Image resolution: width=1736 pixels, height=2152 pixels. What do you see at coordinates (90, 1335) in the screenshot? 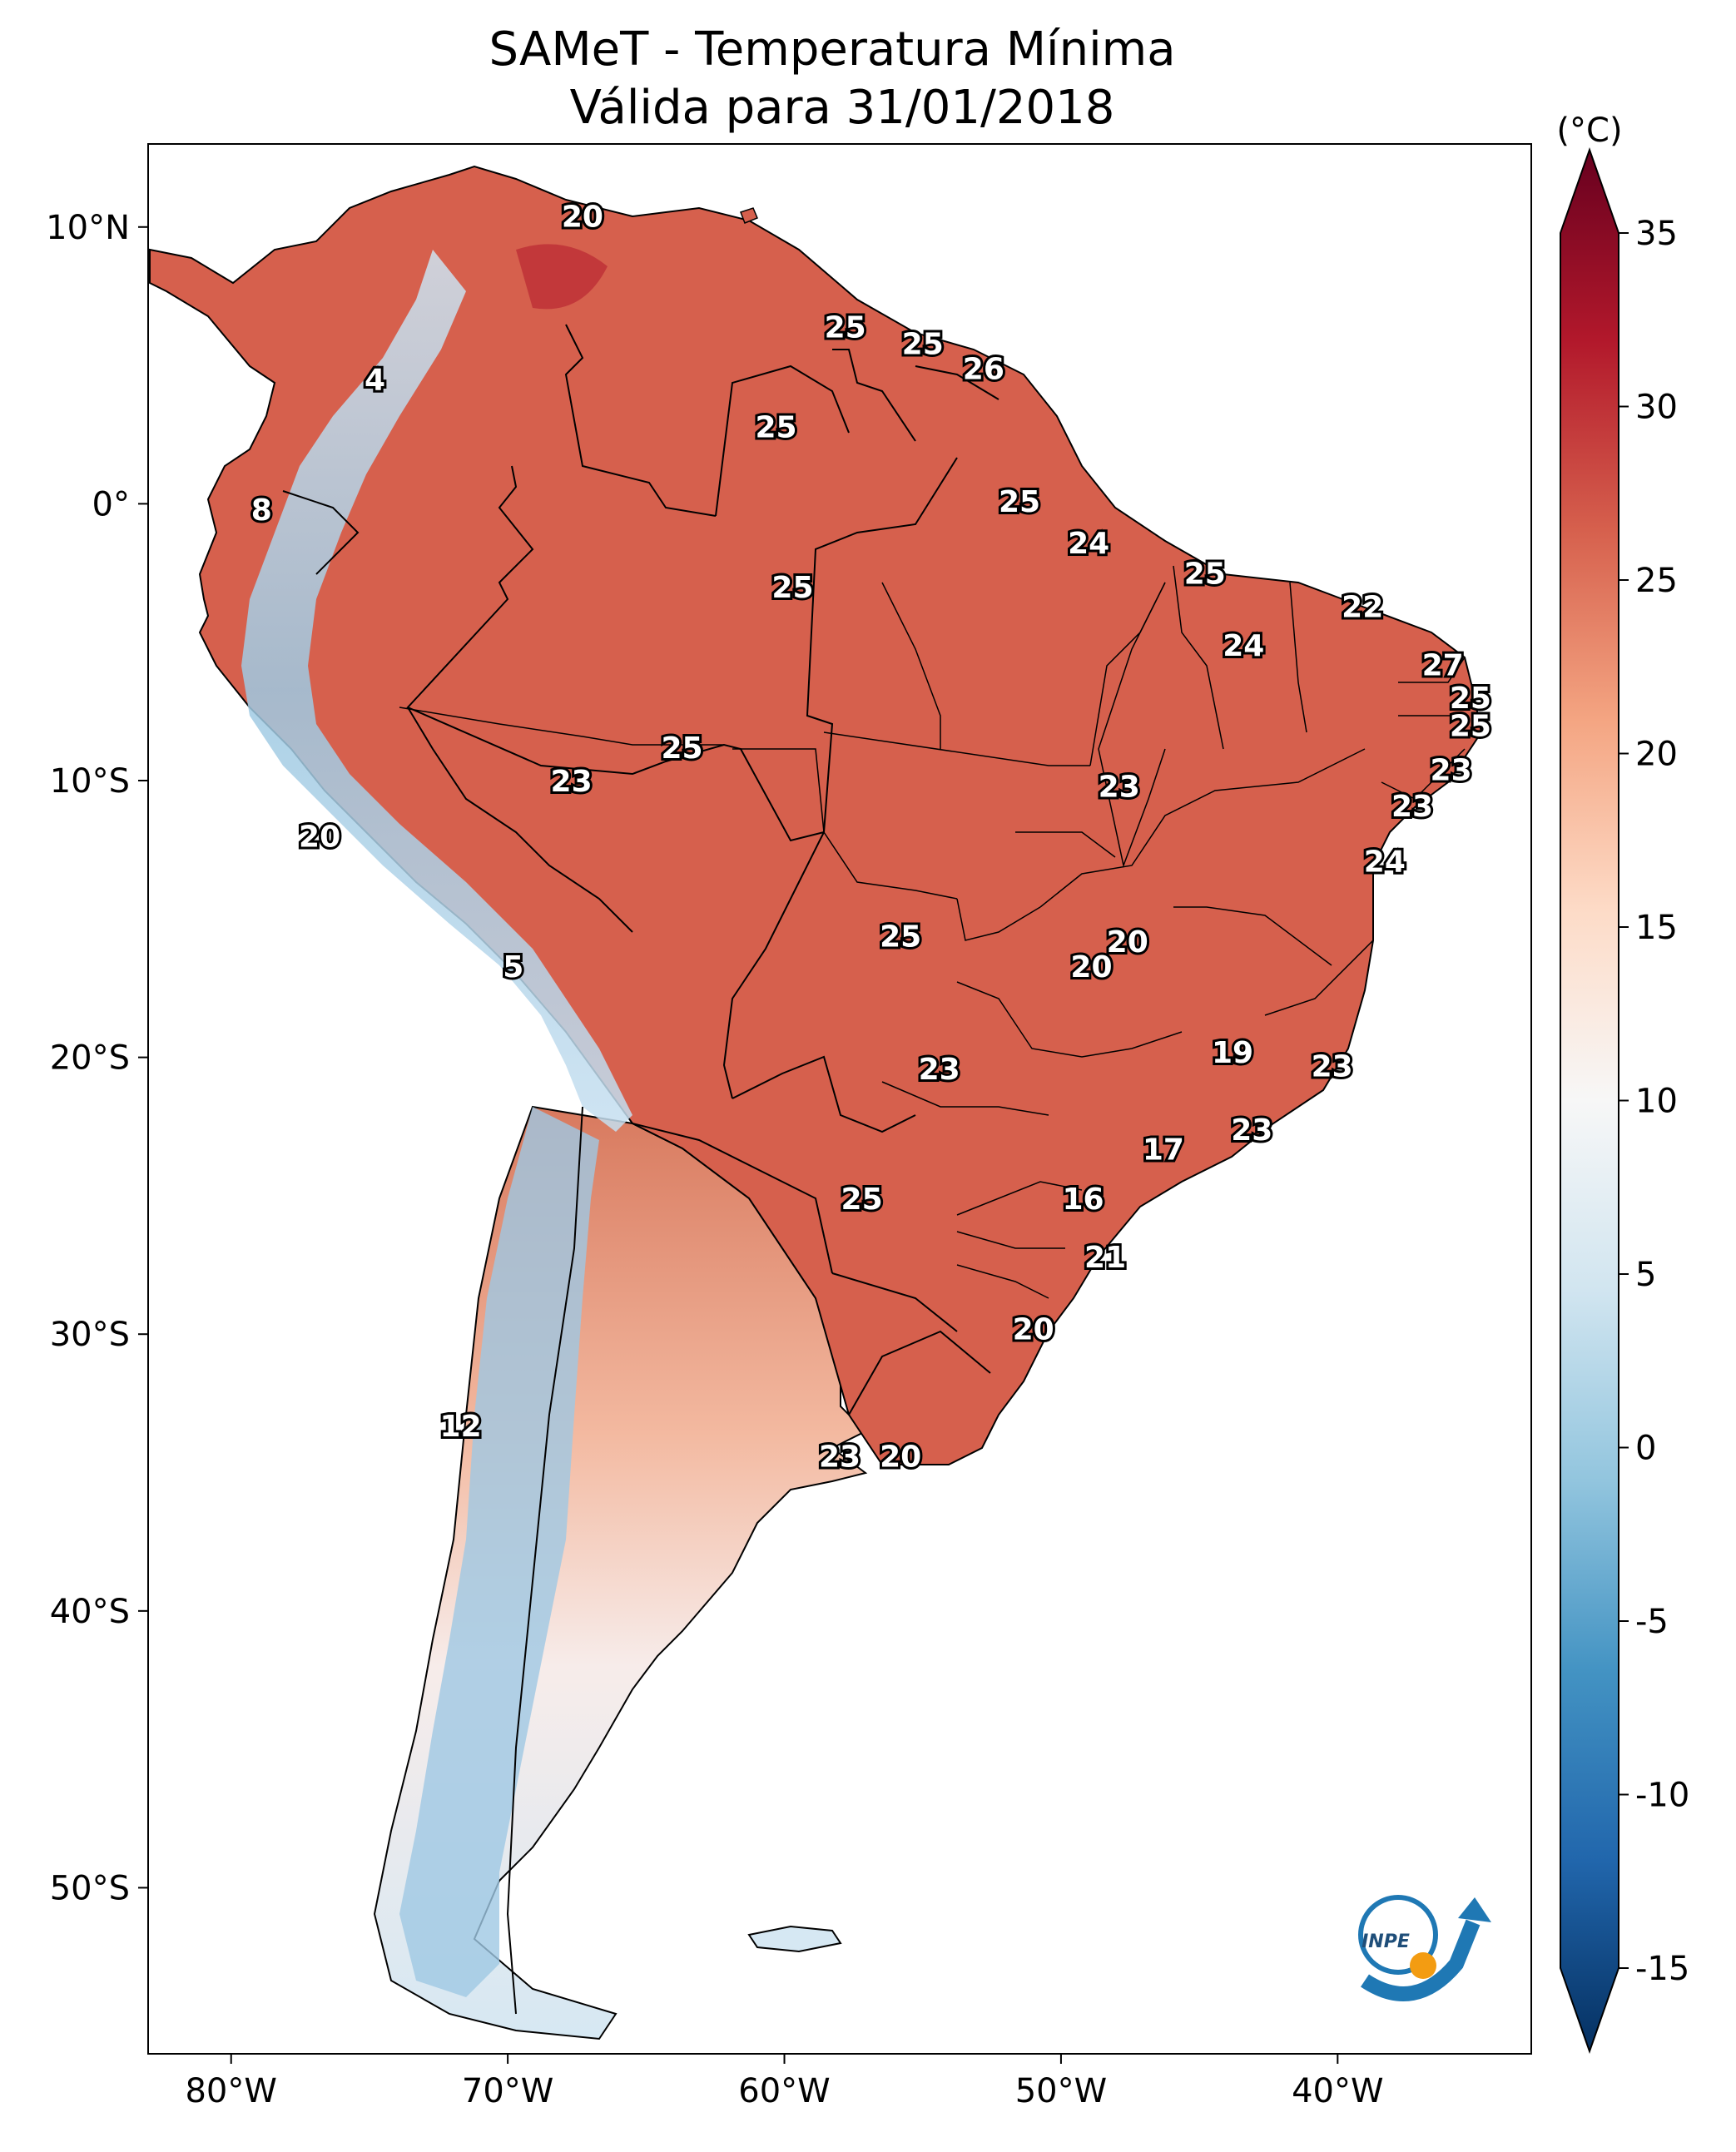
I see `lat-tick-label: 30°S` at bounding box center [90, 1335].